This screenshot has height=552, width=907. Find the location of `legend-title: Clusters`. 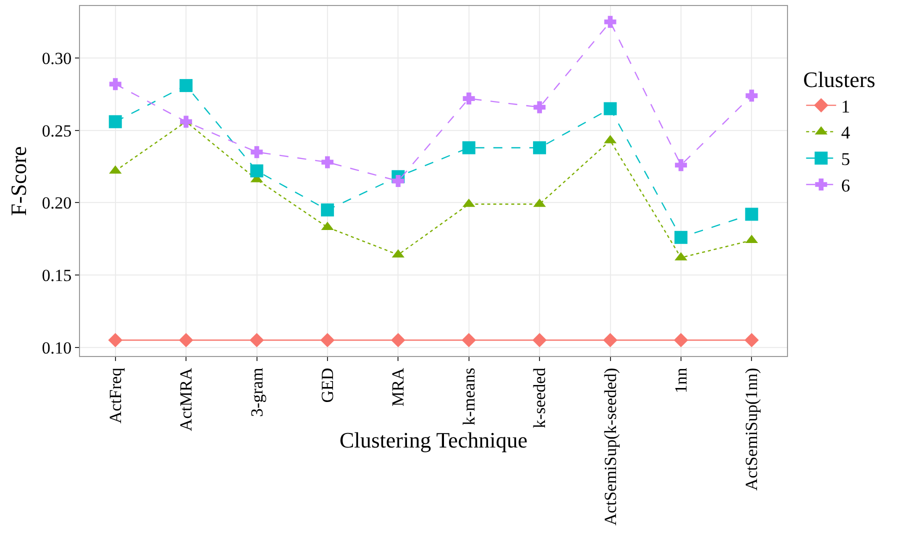

legend-title: Clusters is located at coordinates (839, 79).